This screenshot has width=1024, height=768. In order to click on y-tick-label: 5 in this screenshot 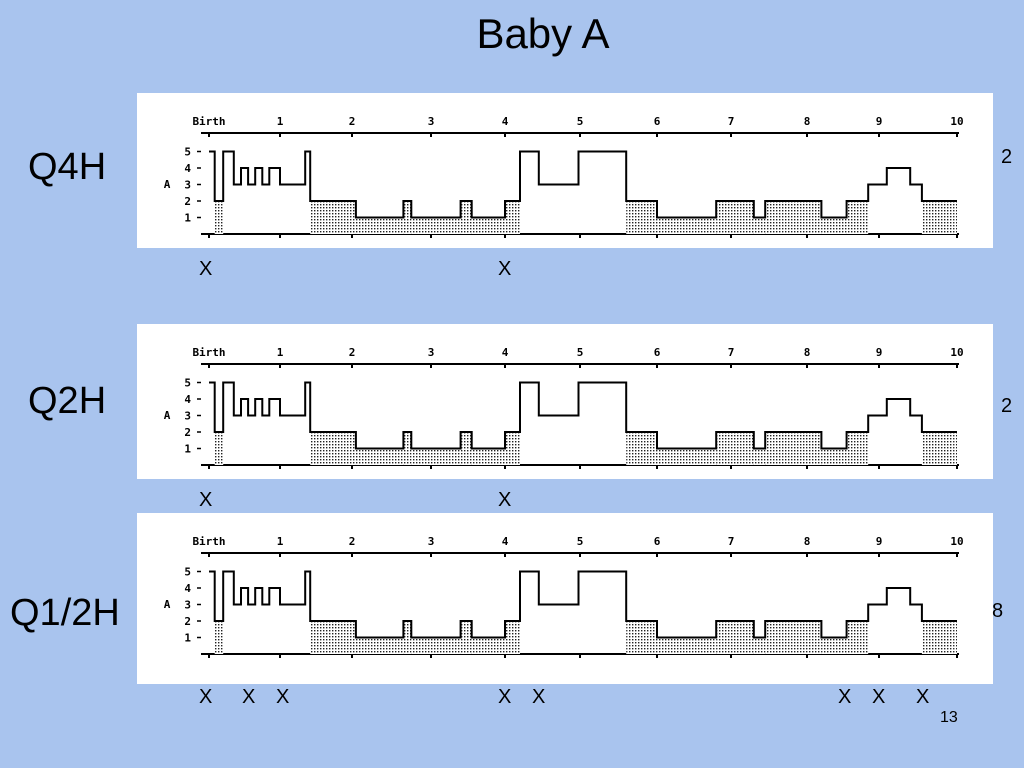, I will do `click(187, 383)`.